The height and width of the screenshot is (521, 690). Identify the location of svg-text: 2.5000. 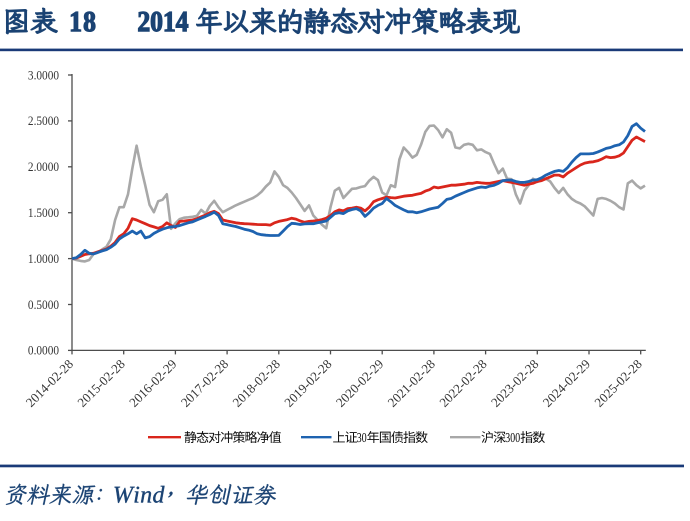
(43, 120).